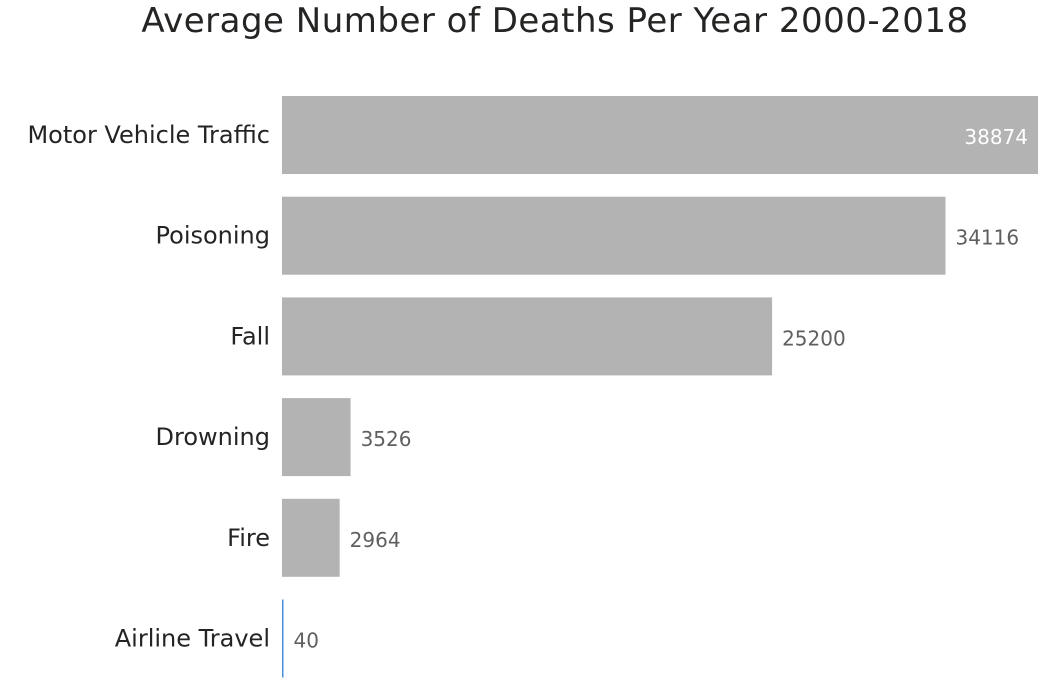 The height and width of the screenshot is (699, 1055). What do you see at coordinates (213, 437) in the screenshot?
I see `category-label-drowning: Drowning` at bounding box center [213, 437].